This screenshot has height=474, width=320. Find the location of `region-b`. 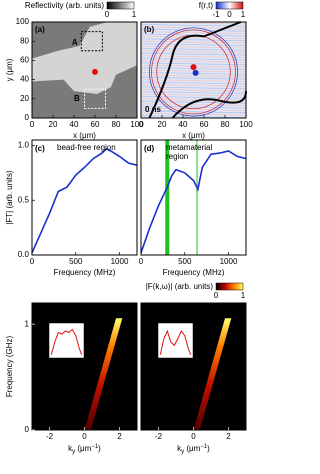

region-b is located at coordinates (95, 98).